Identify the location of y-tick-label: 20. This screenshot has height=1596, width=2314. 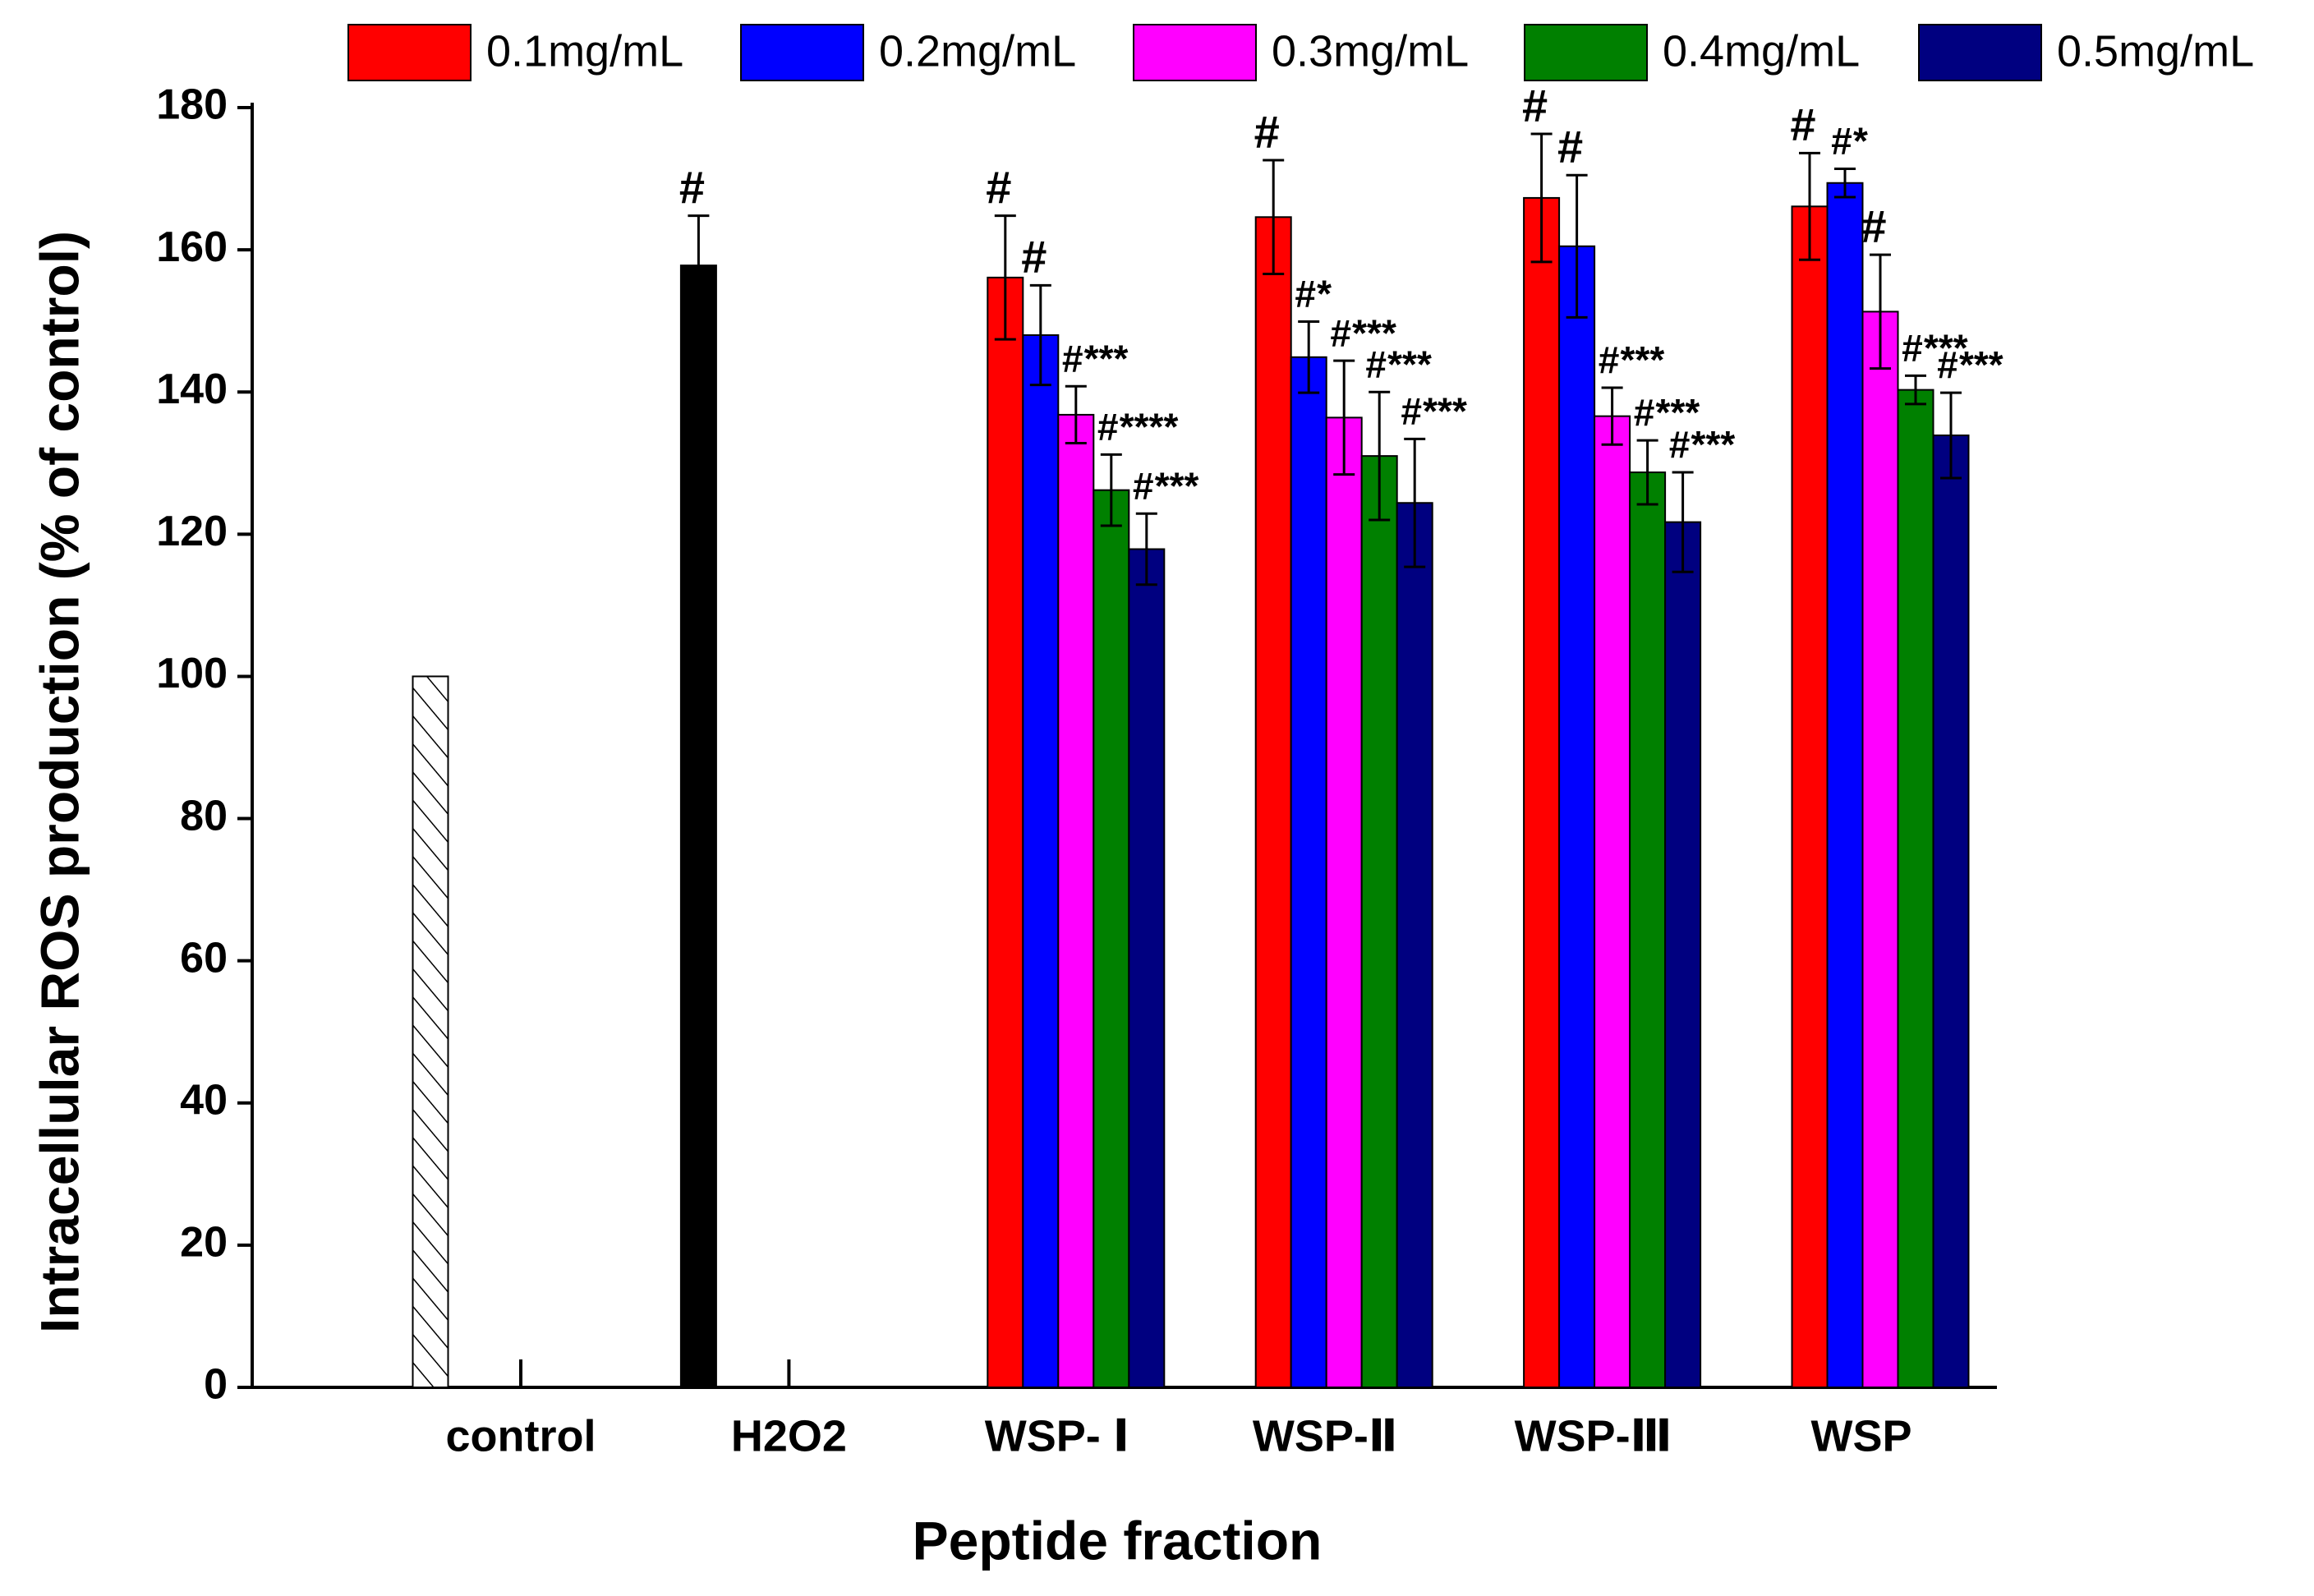
(204, 1243).